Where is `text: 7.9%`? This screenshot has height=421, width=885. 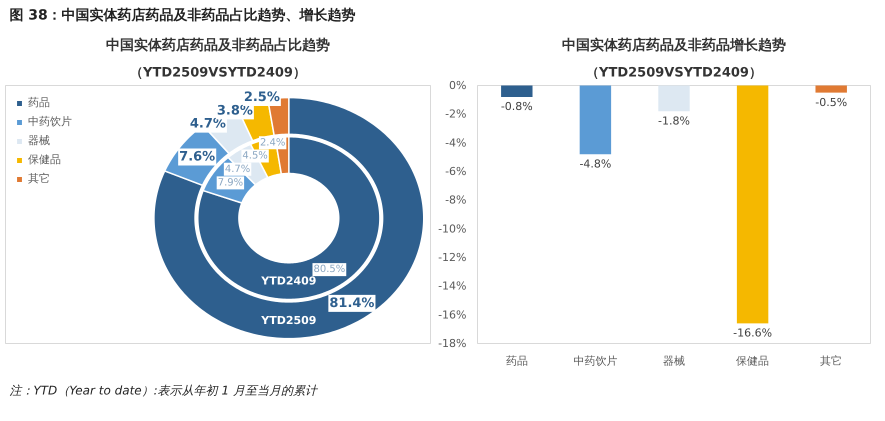 text: 7.9% is located at coordinates (231, 182).